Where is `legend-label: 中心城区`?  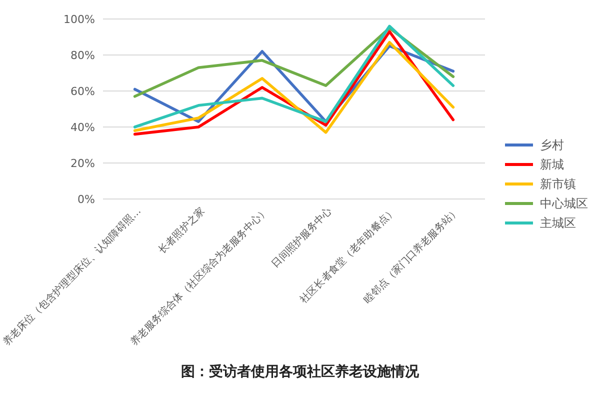 legend-label: 中心城区 is located at coordinates (564, 203).